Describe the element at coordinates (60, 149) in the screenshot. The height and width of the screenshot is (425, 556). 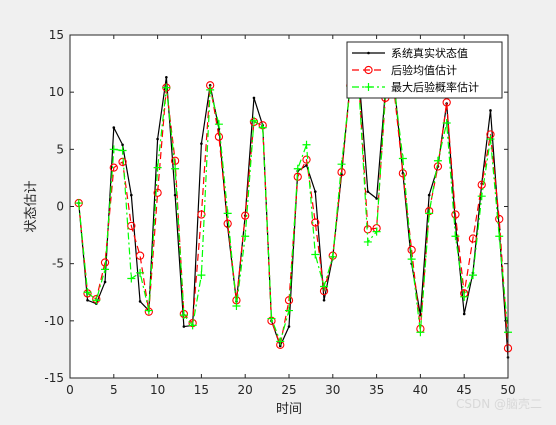
I see `y-tick-label-4: 5` at that location.